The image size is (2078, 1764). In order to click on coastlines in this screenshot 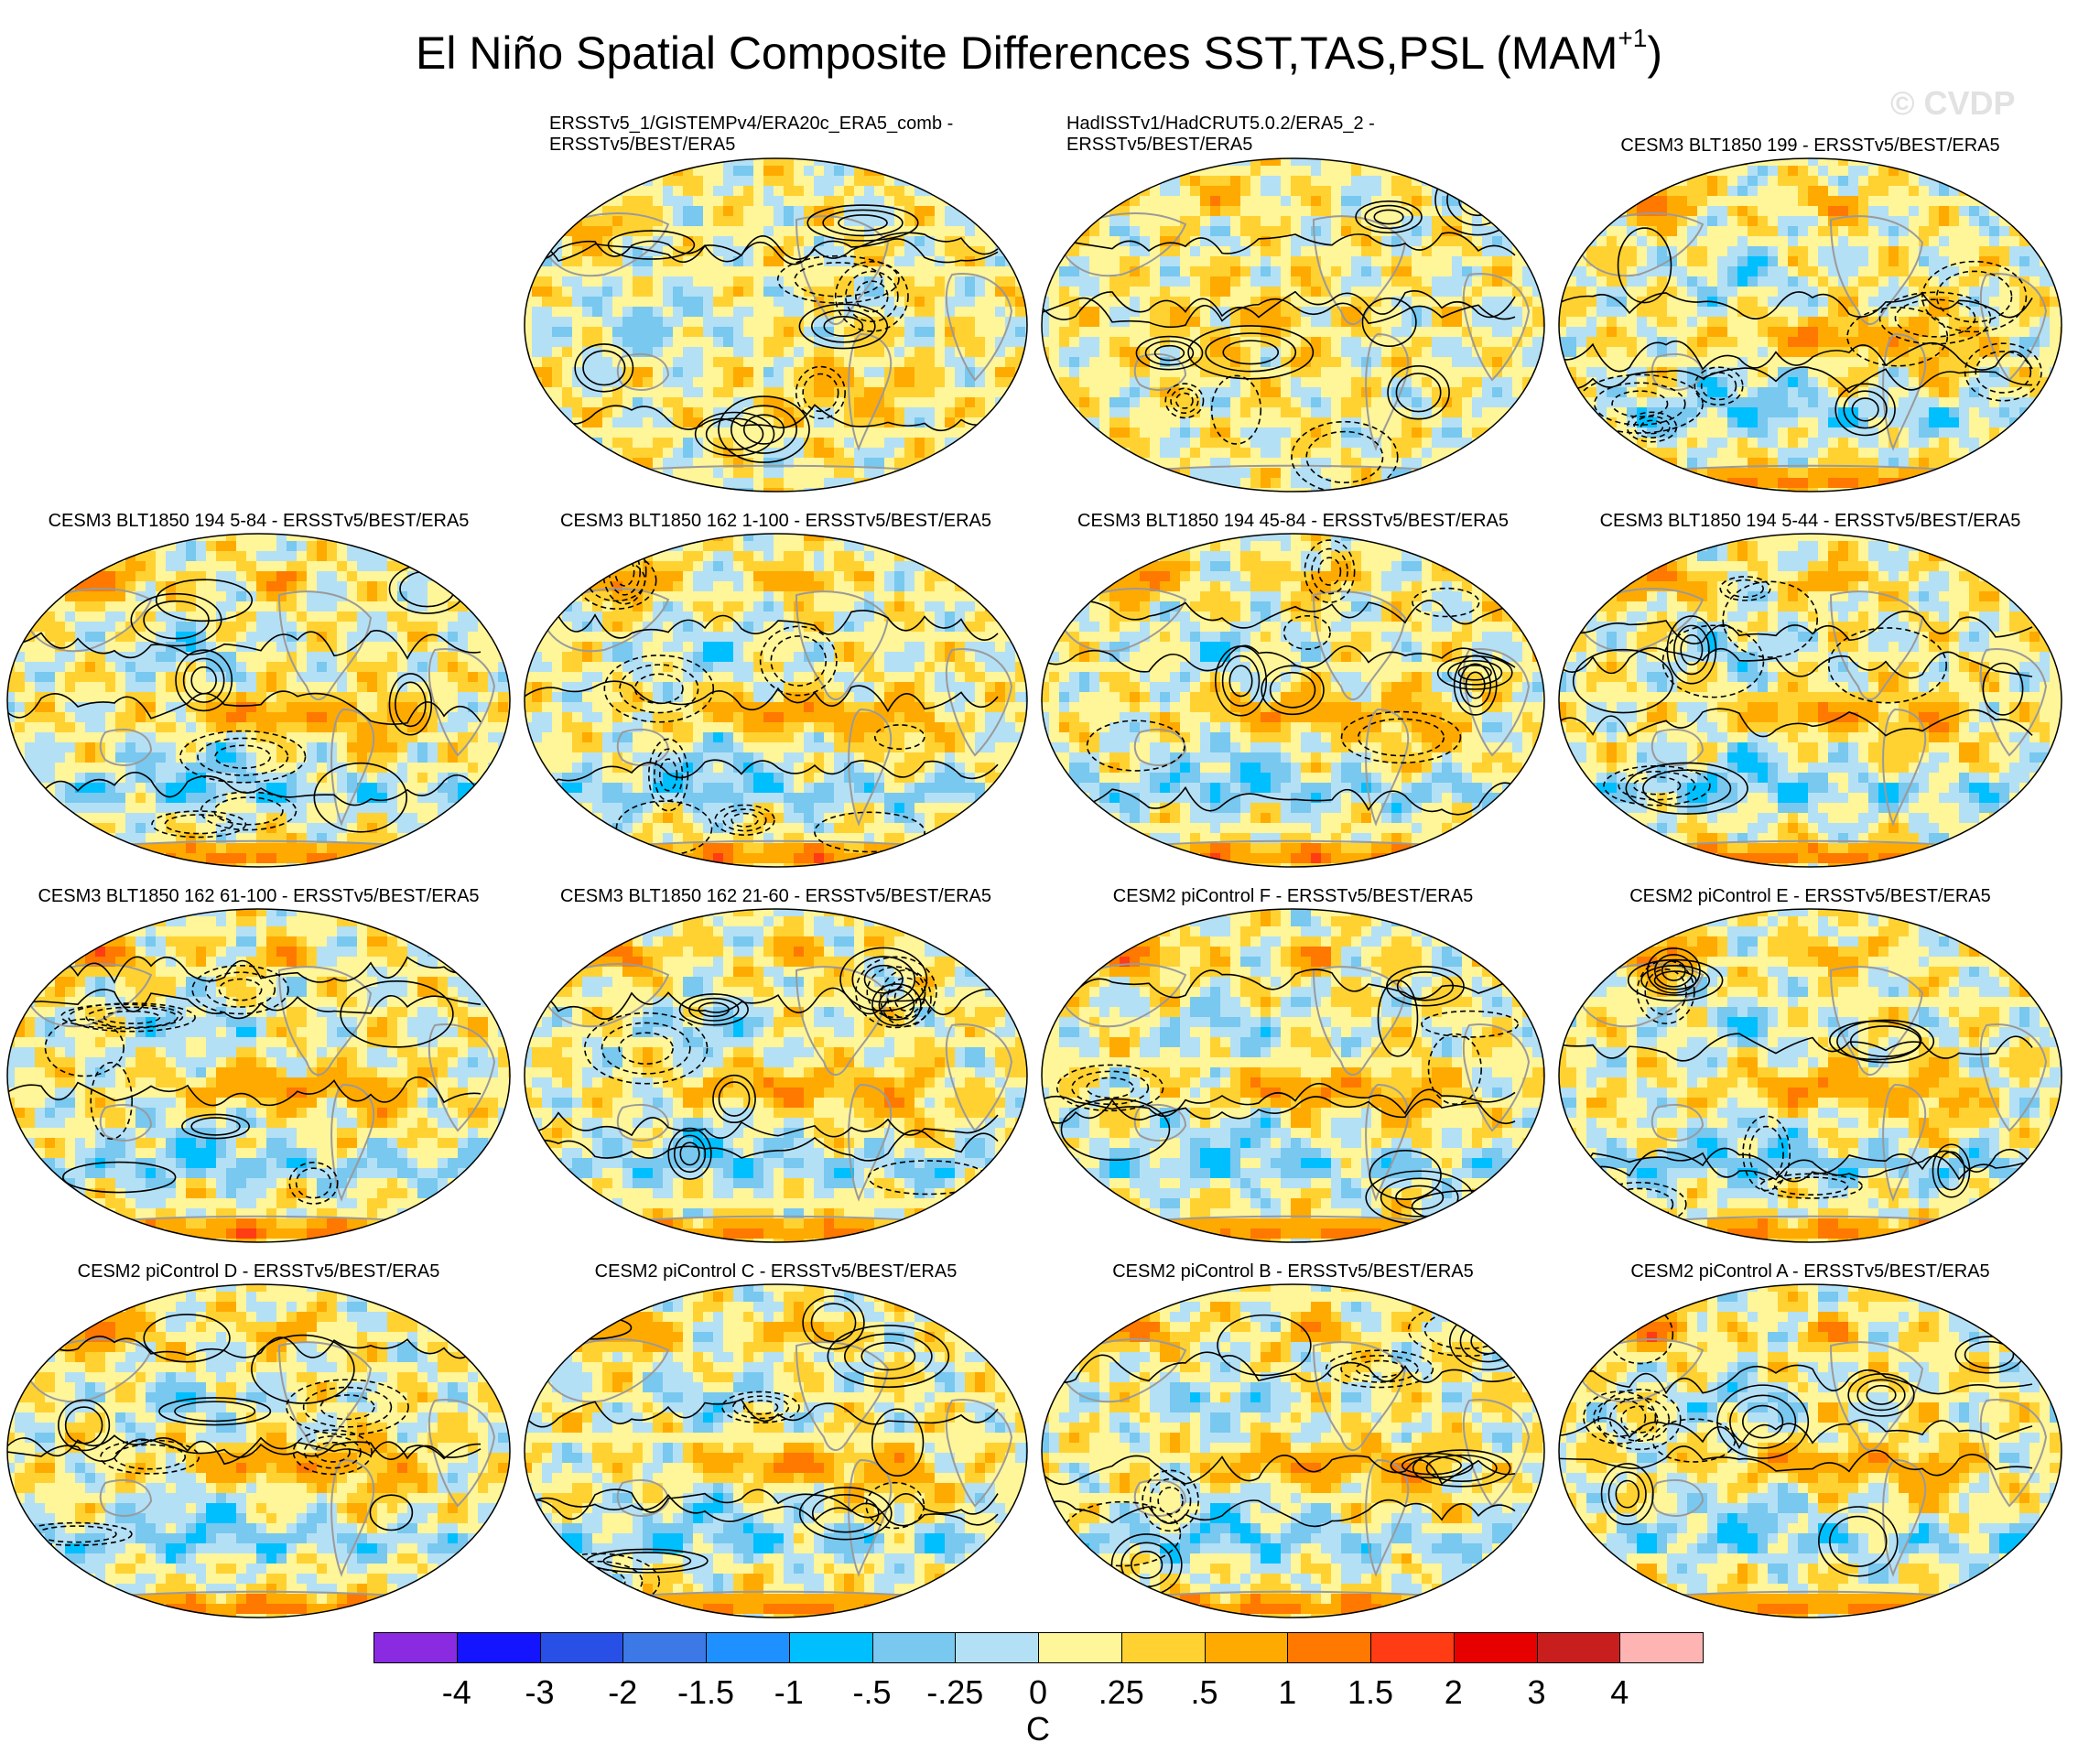, I will do `click(775, 1102)`.